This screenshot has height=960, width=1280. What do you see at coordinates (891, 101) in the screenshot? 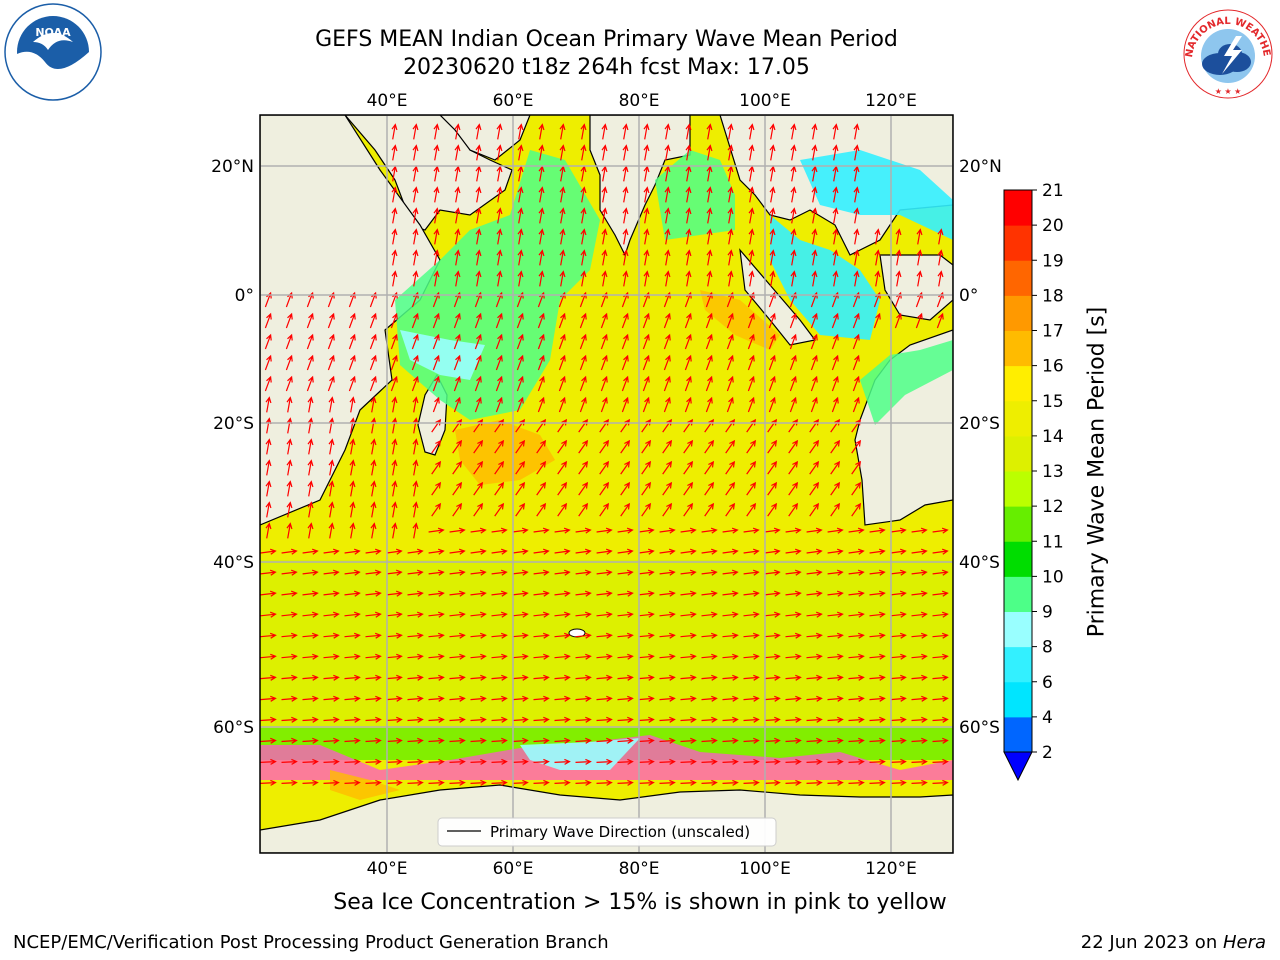
I see `lon-tick-label: 120°E` at bounding box center [891, 101].